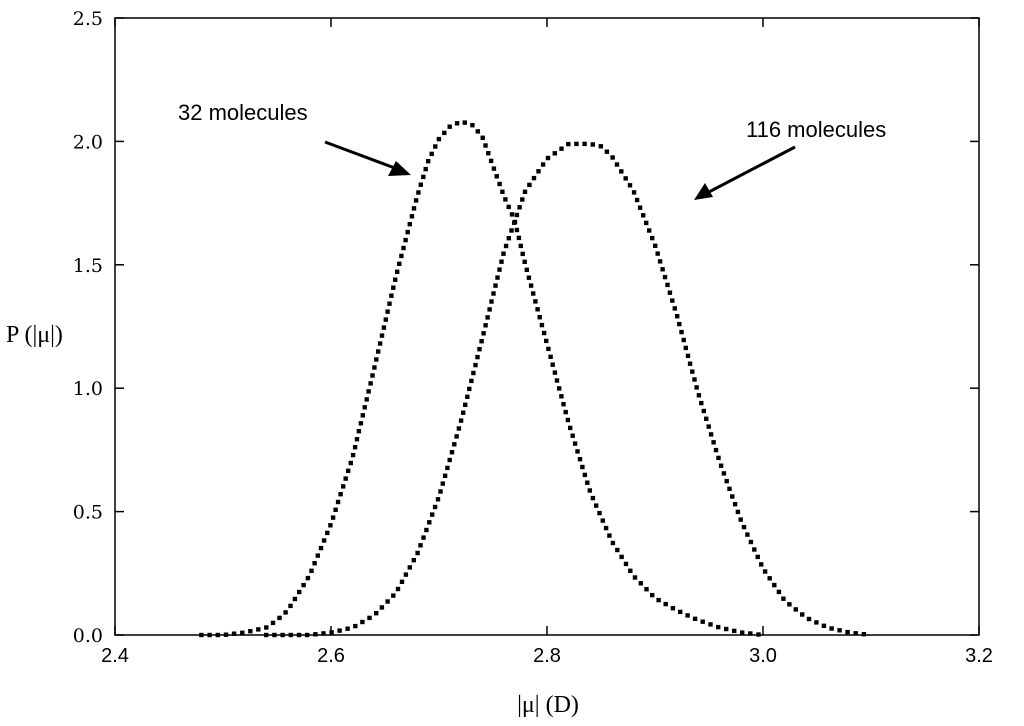  Describe the element at coordinates (243, 112) in the screenshot. I see `annotation-32-molecules: 32 molecules` at that location.